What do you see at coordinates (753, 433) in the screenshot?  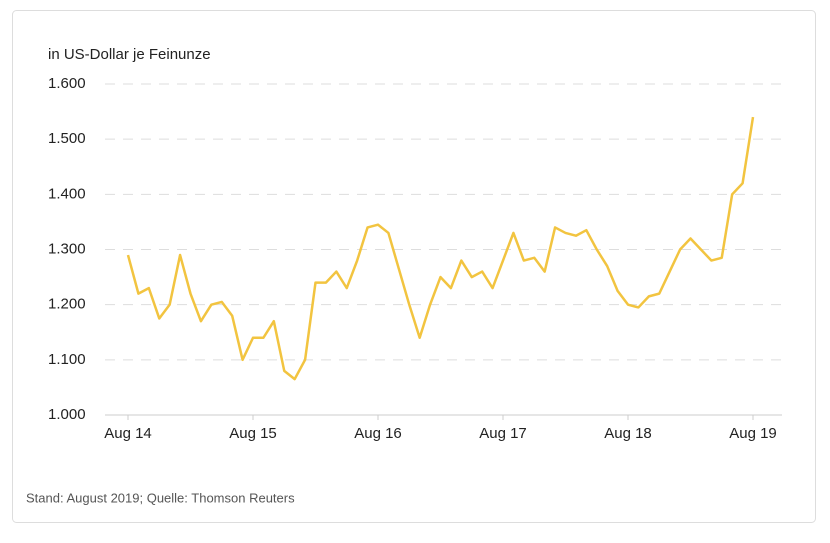 I see `x-tick-label: Aug 19` at bounding box center [753, 433].